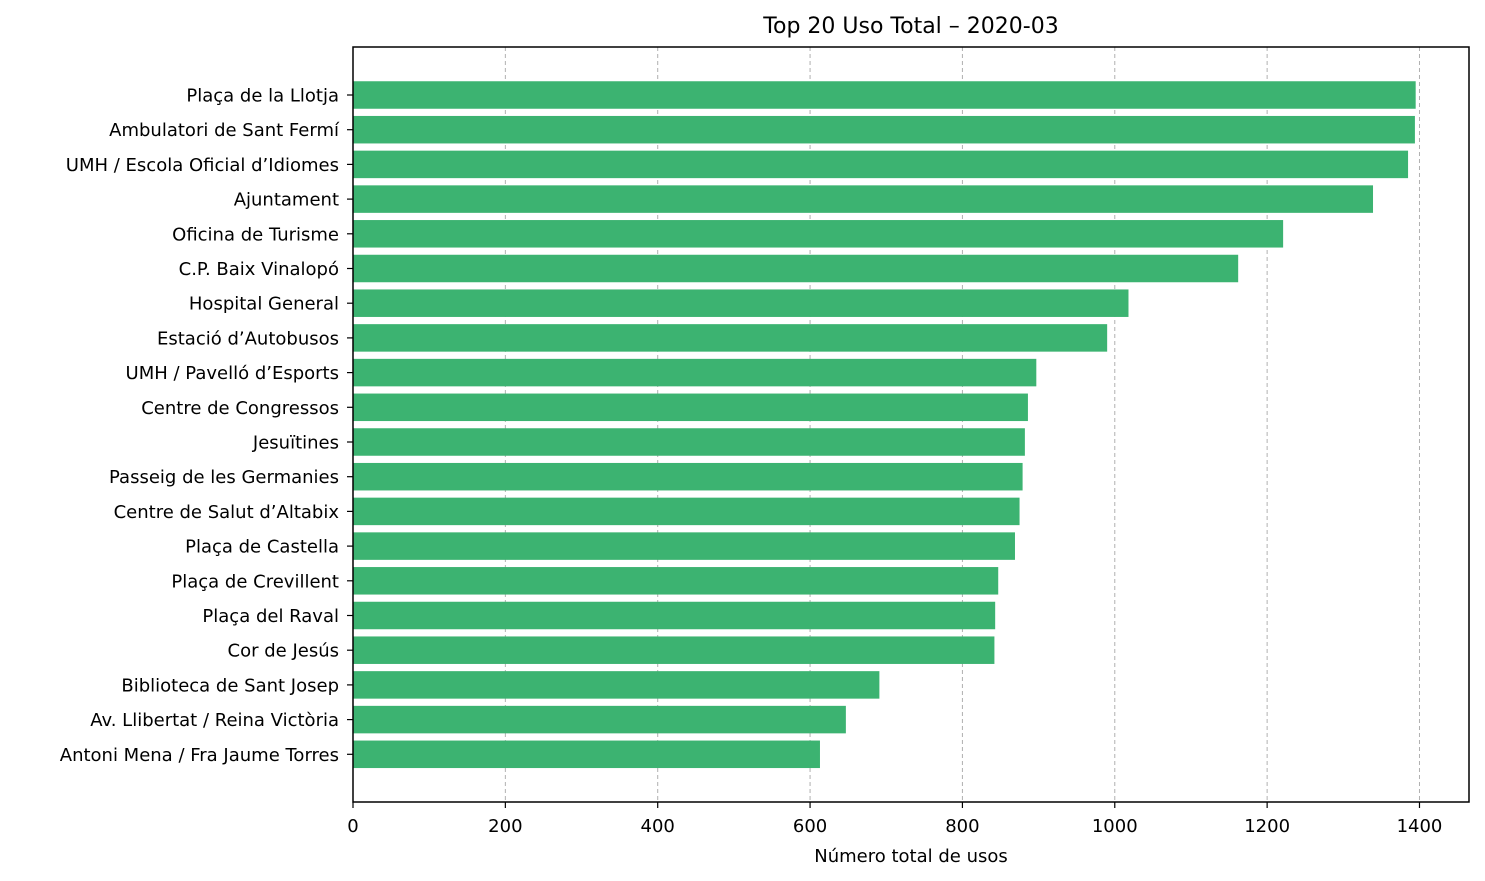 The width and height of the screenshot is (1485, 881). I want to click on y-tick-label: Plaça de Castella, so click(262, 547).